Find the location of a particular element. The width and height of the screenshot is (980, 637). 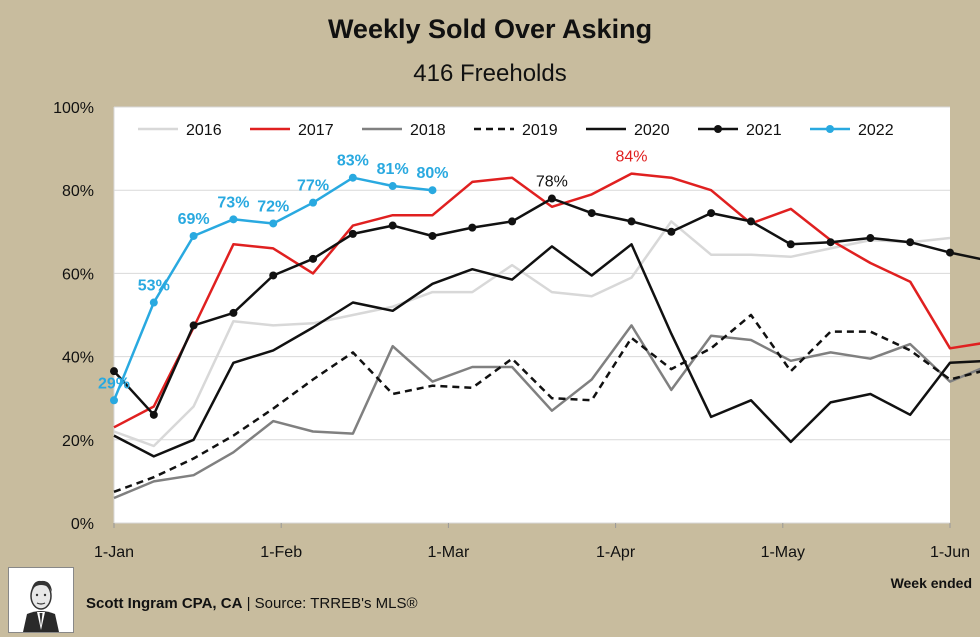

x-axis-label: Week ended is located at coordinates (931, 583).